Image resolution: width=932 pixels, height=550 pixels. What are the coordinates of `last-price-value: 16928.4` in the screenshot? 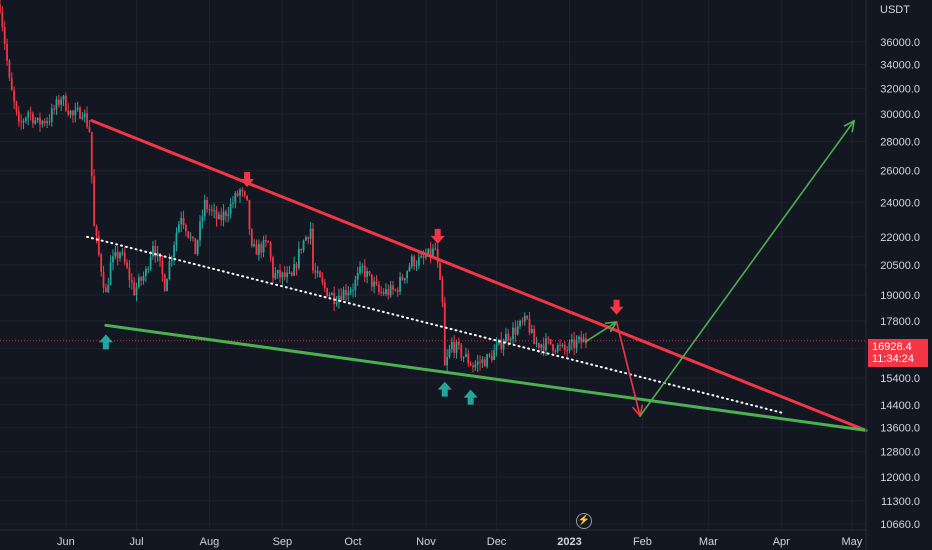 It's located at (892, 347).